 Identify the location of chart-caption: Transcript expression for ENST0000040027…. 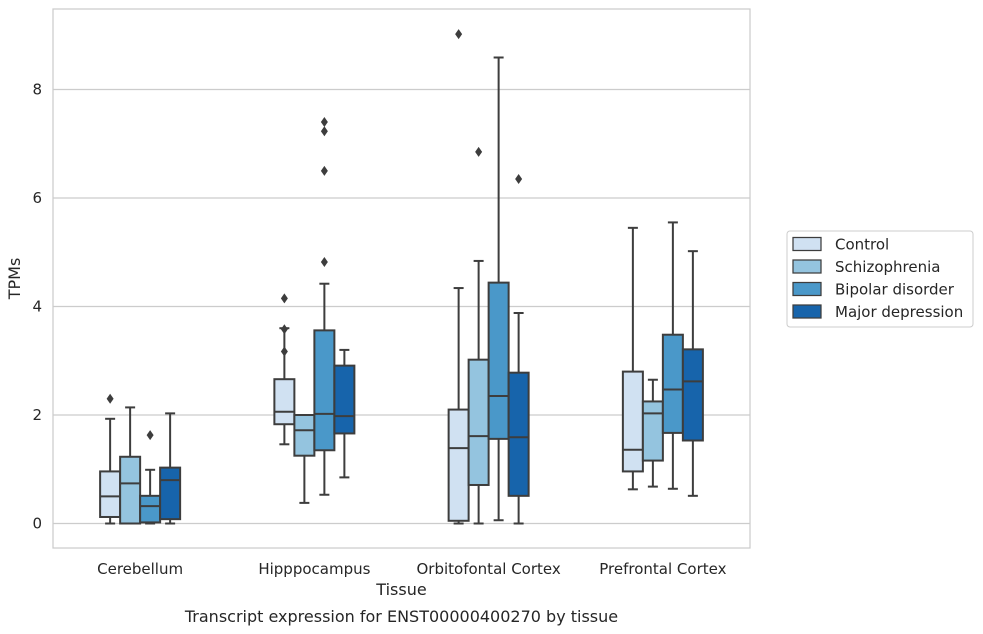
(401, 616).